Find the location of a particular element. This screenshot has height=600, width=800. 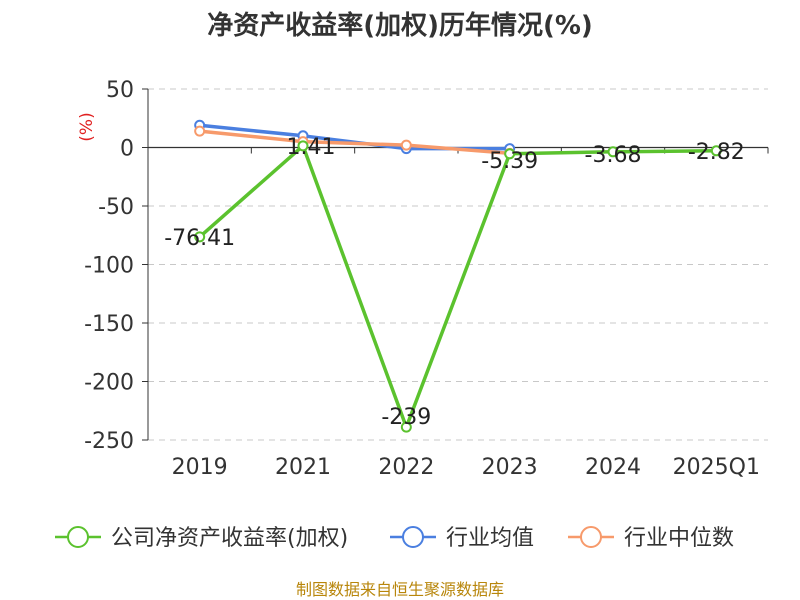

data-label: -239 is located at coordinates (406, 417).